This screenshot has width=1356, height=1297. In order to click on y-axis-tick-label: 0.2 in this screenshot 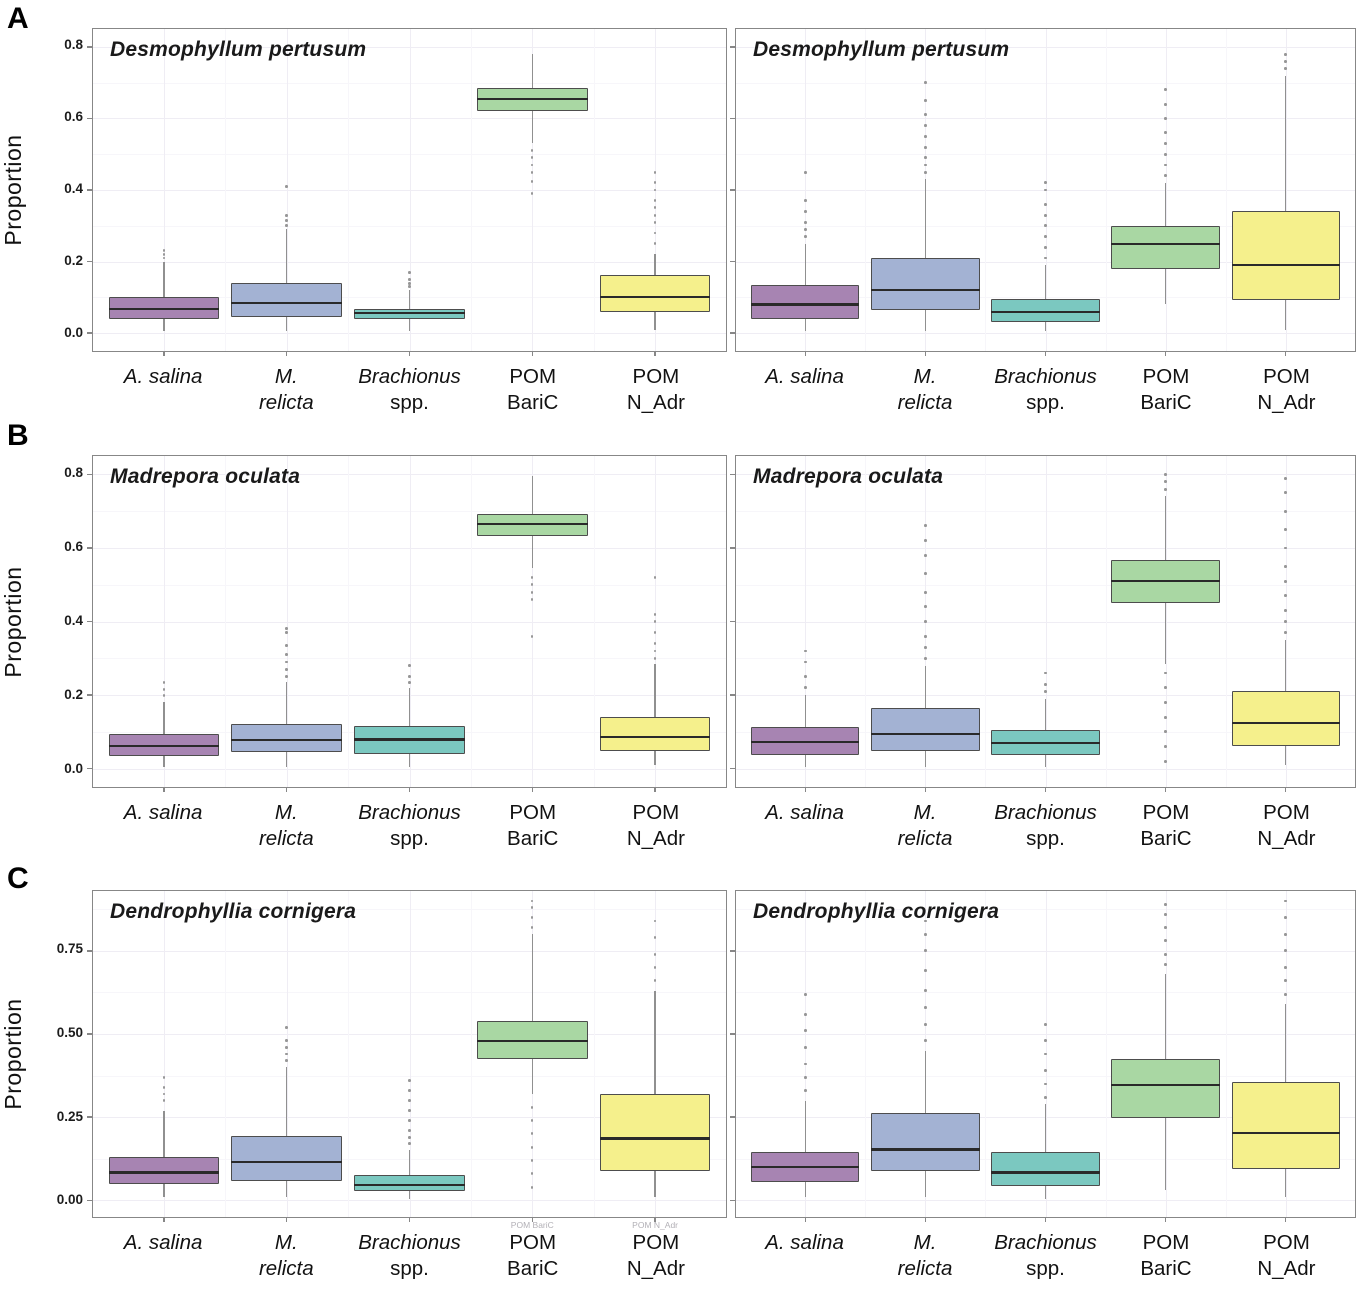, I will do `click(73, 694)`.